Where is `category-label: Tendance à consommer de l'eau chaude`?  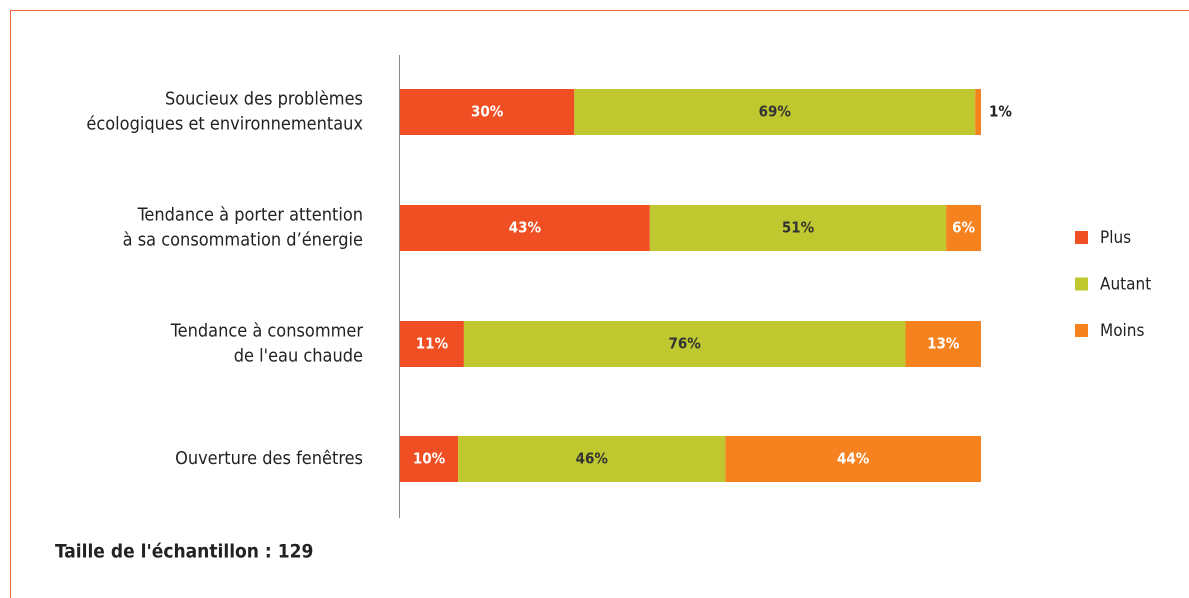 category-label: Tendance à consommer de l'eau chaude is located at coordinates (267, 344).